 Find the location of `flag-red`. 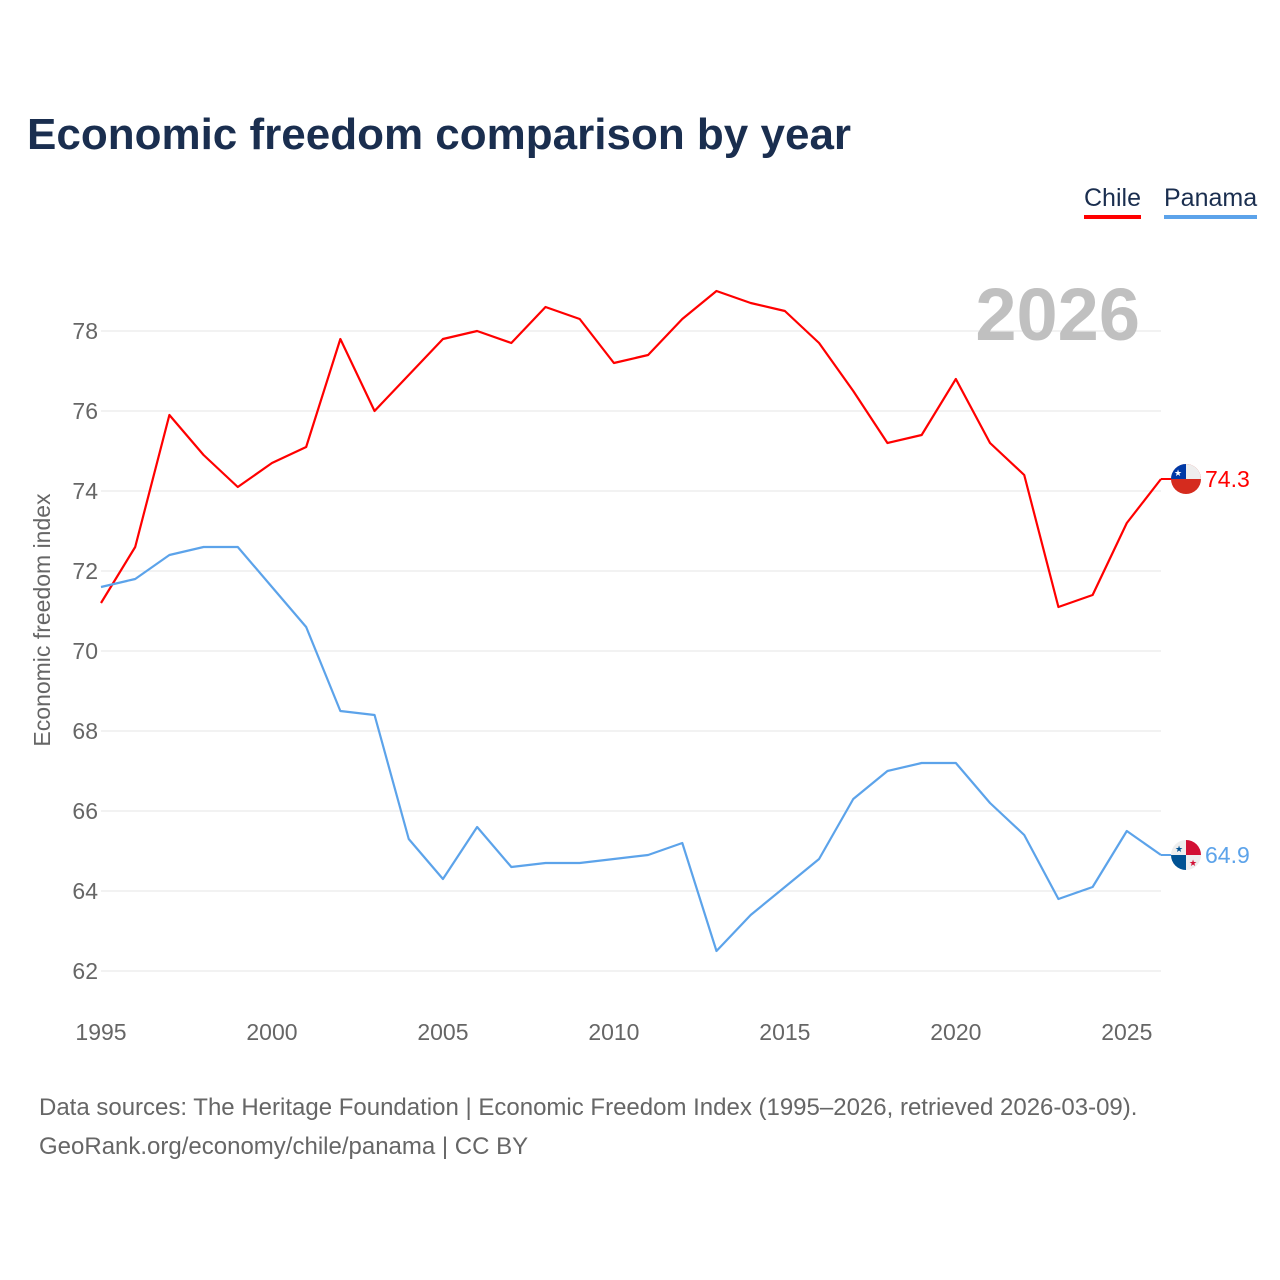

flag-red is located at coordinates (1193, 847).